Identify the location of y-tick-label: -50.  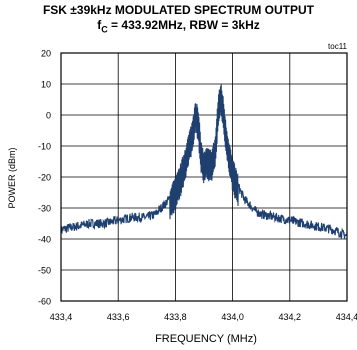
(44, 271).